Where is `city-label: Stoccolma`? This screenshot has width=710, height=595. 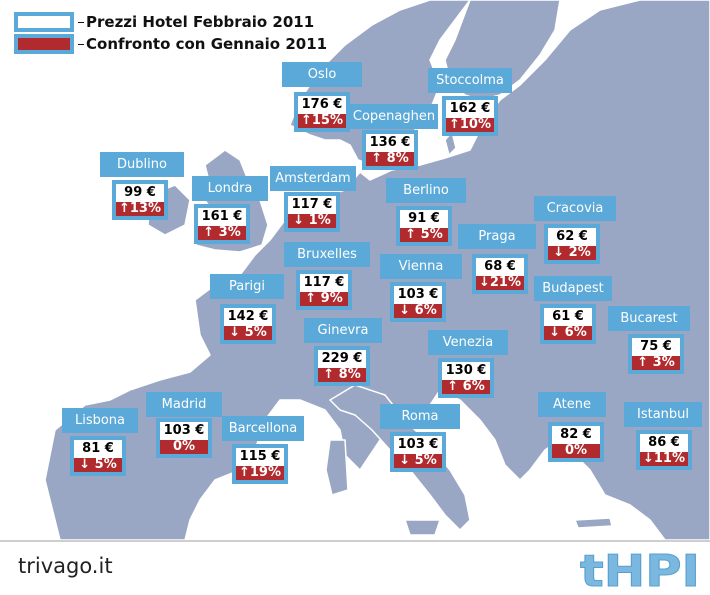
city-label: Stoccolma is located at coordinates (470, 80).